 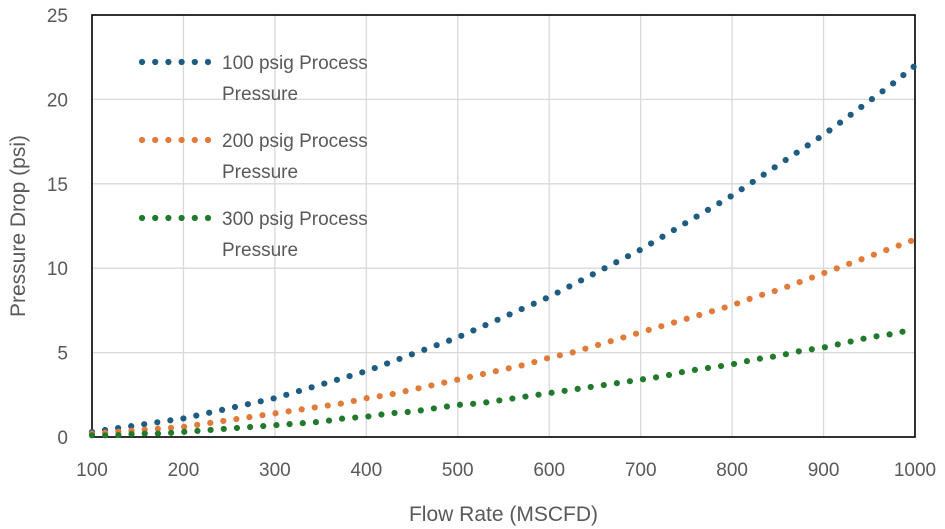 What do you see at coordinates (57, 100) in the screenshot?
I see `y-tick-label: 20` at bounding box center [57, 100].